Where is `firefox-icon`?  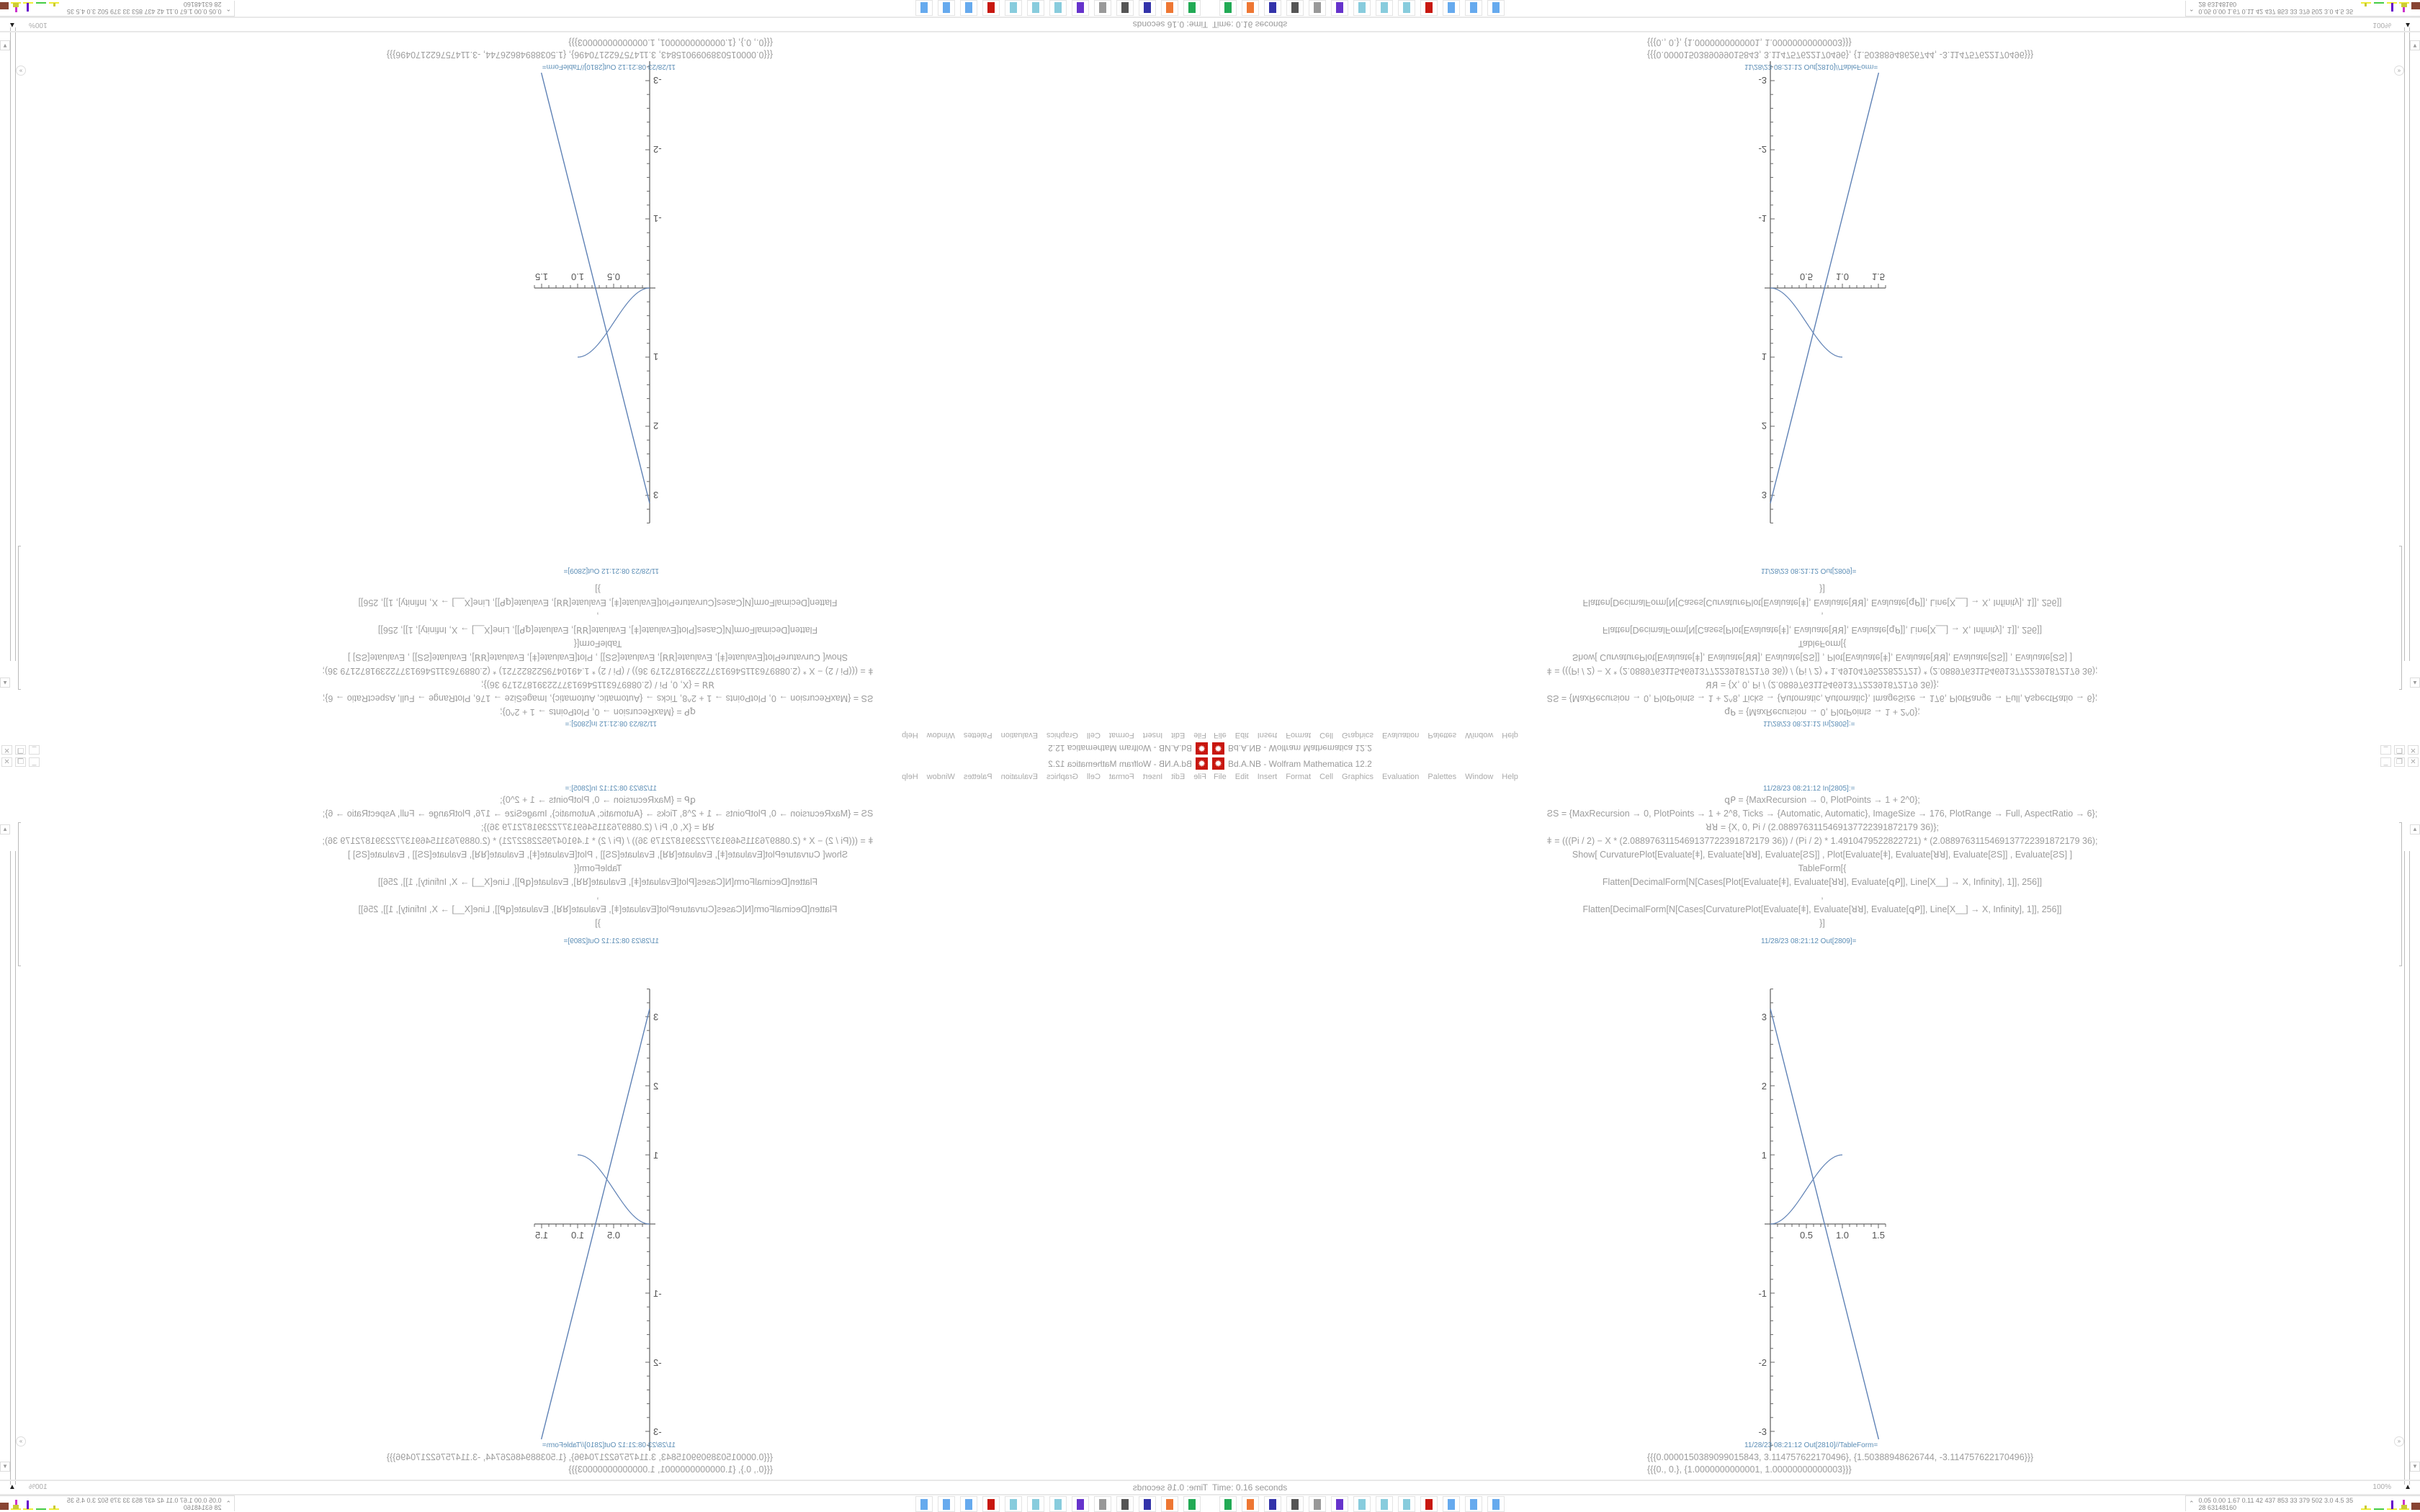 firefox-icon is located at coordinates (1169, 8).